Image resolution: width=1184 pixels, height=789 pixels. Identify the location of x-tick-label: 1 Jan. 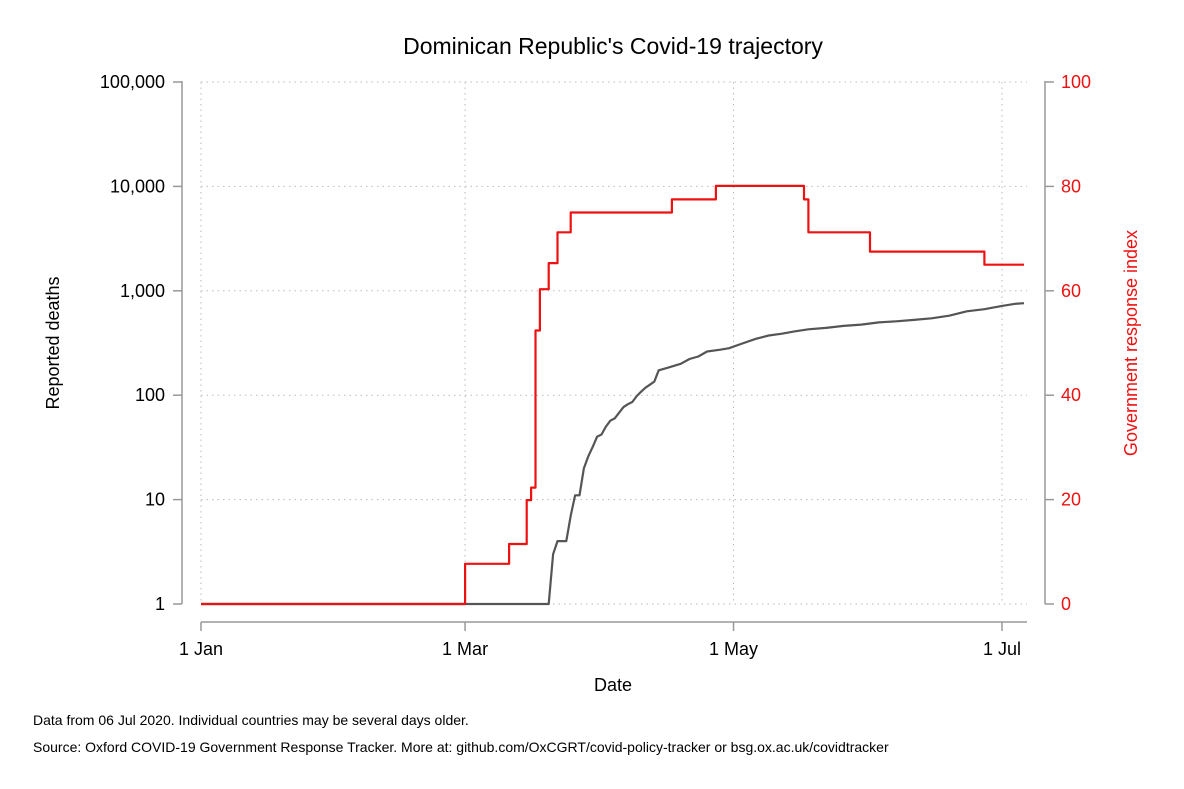
(201, 649).